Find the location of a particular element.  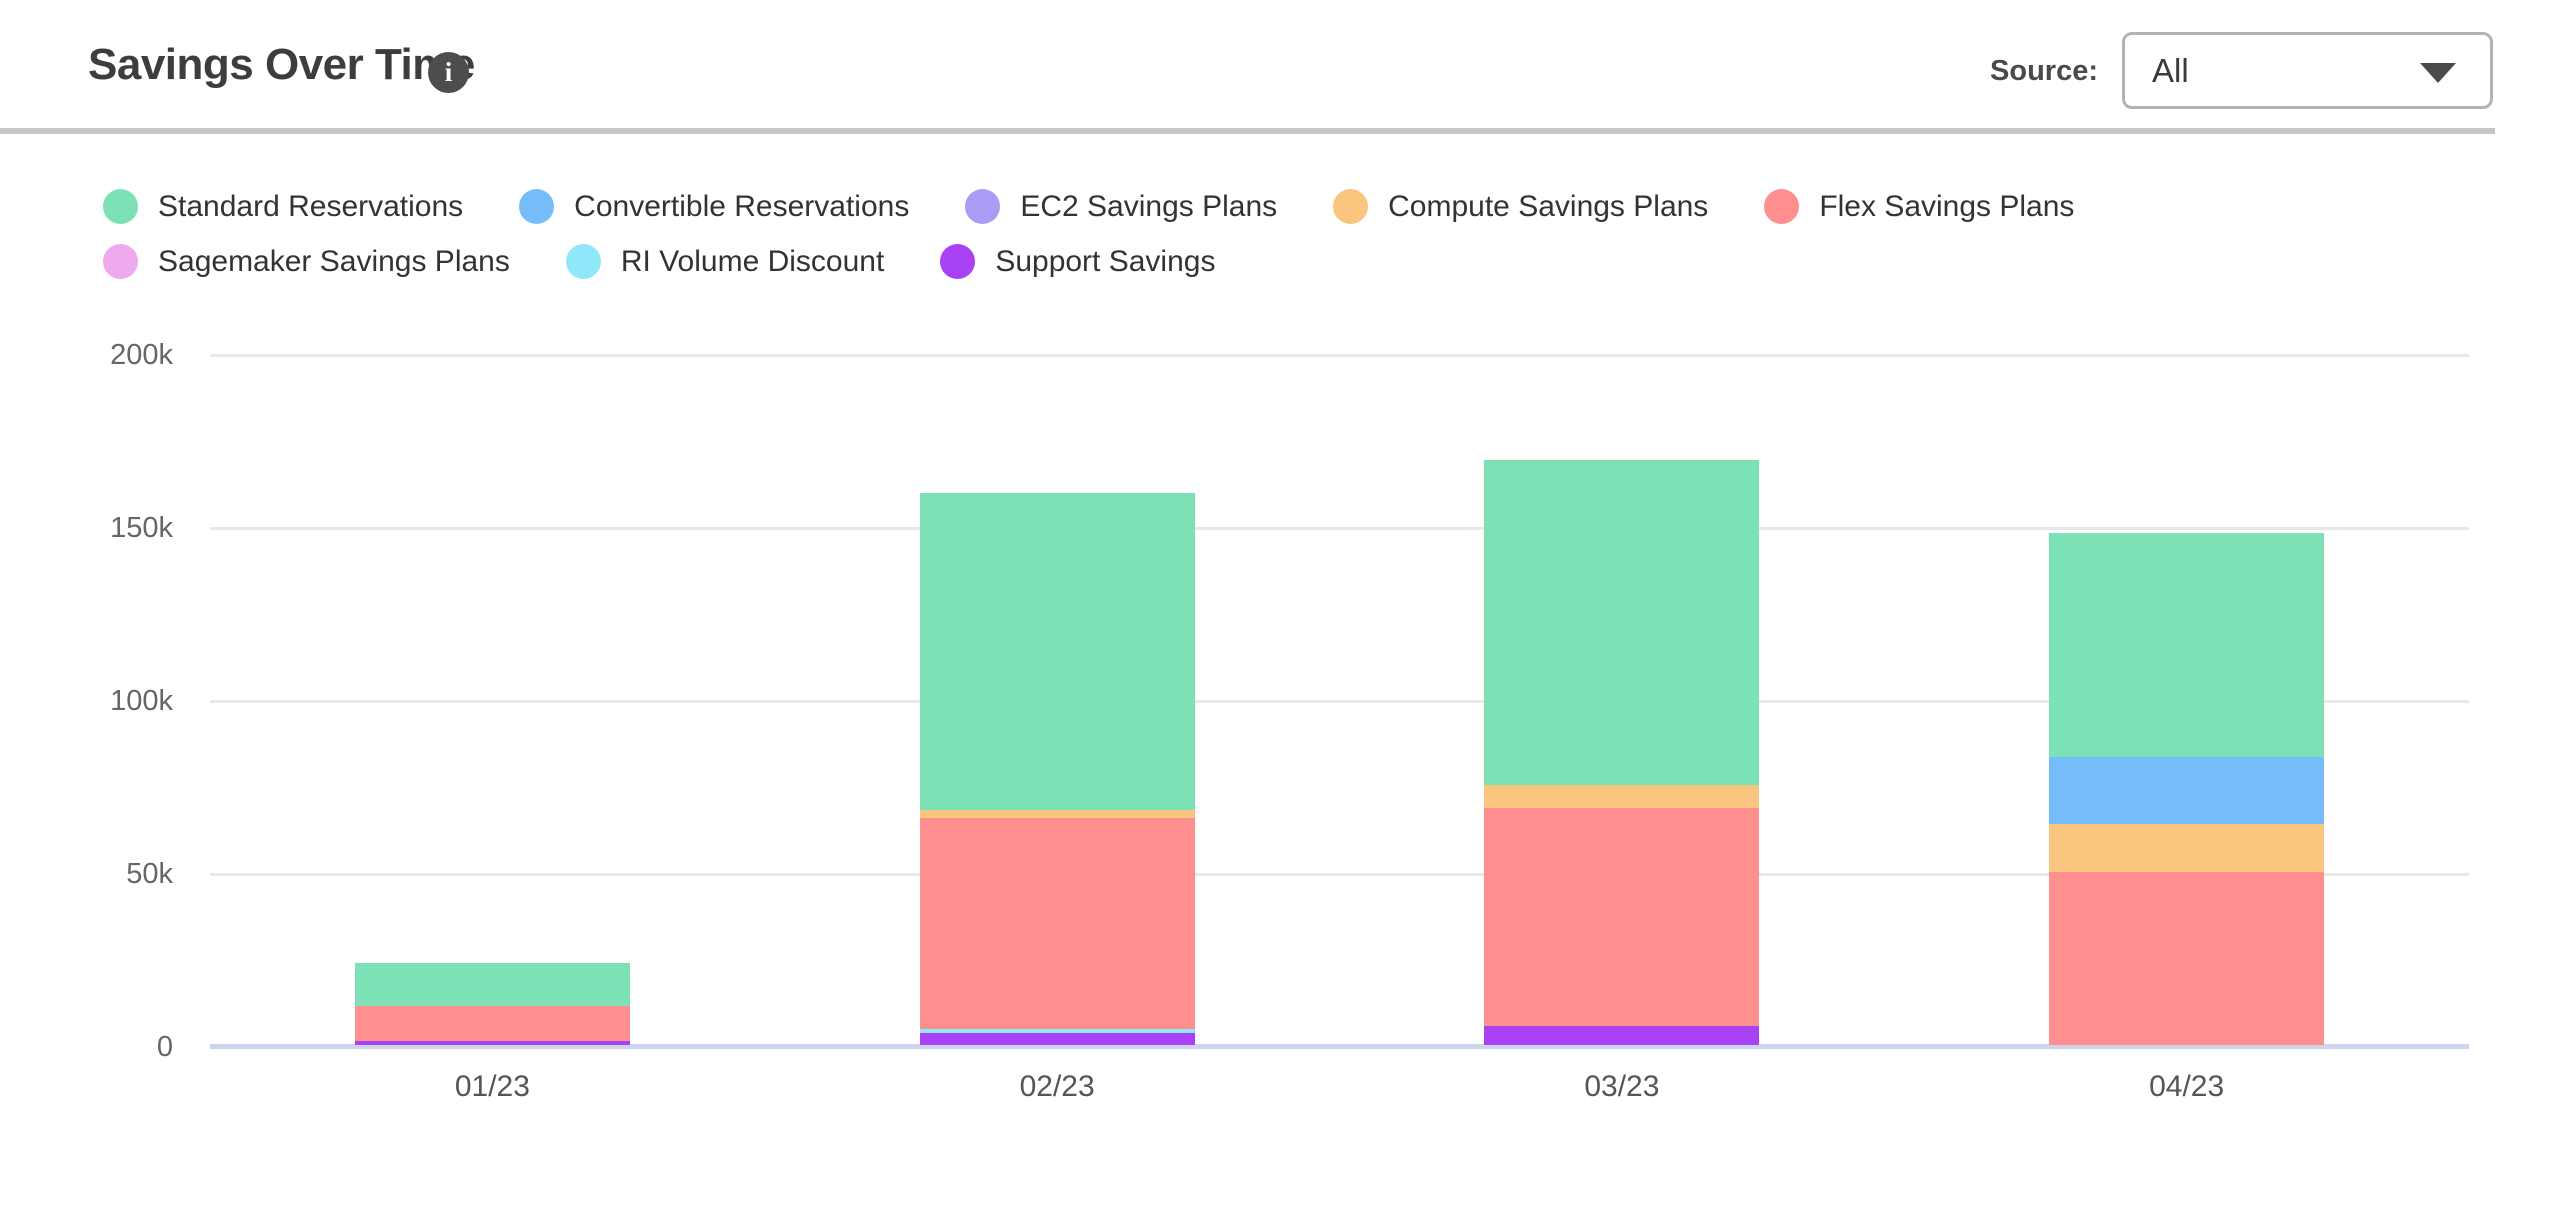

page-title: Savings Over Time is located at coordinates (281, 64).